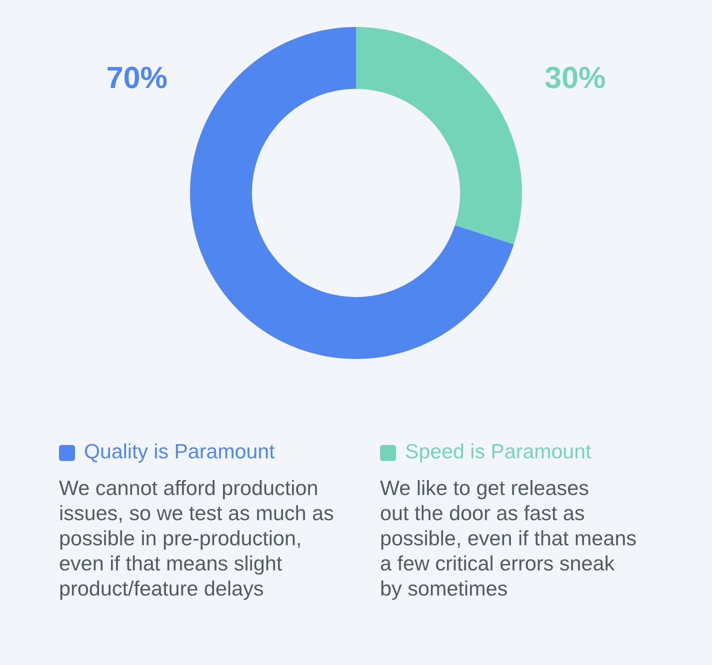  I want to click on donut-slice, so click(439, 135).